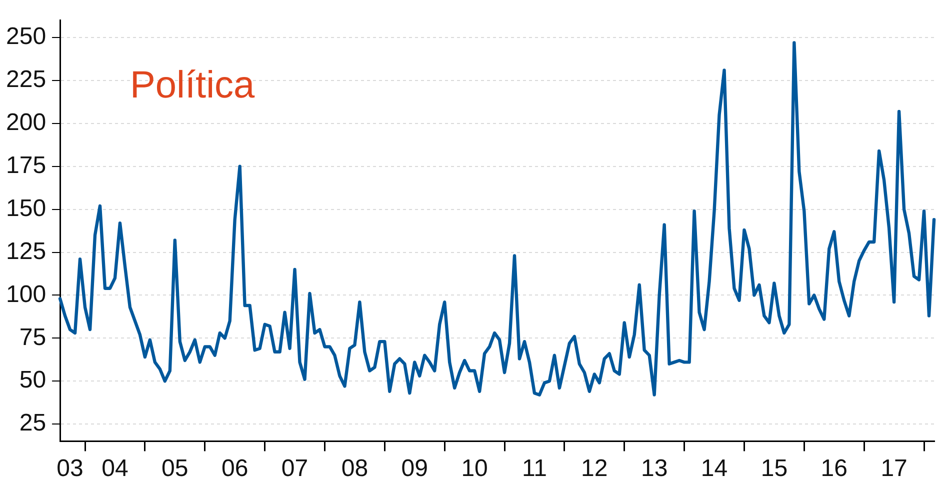  I want to click on x-tick-label: 09, so click(414, 468).